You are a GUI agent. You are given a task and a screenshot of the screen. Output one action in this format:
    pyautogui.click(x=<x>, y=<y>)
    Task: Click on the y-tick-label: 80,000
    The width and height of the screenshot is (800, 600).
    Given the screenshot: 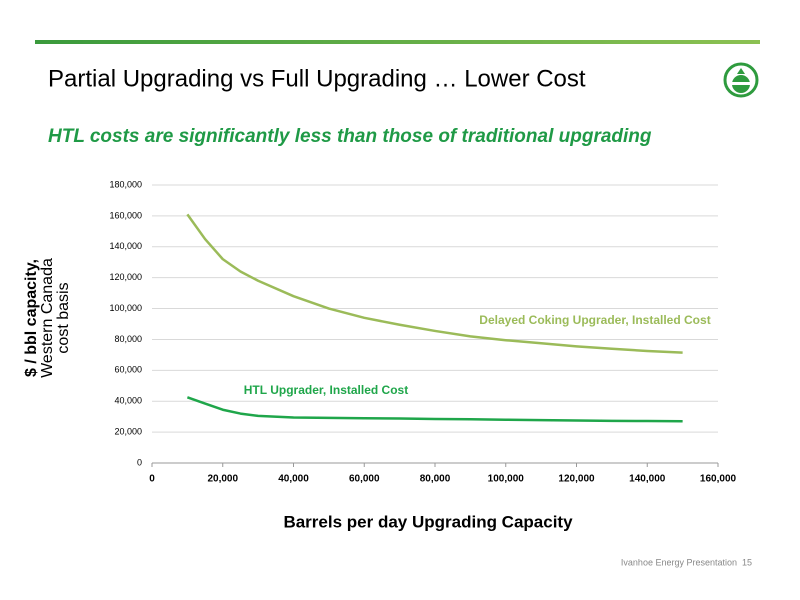 What is the action you would take?
    pyautogui.click(x=128, y=339)
    